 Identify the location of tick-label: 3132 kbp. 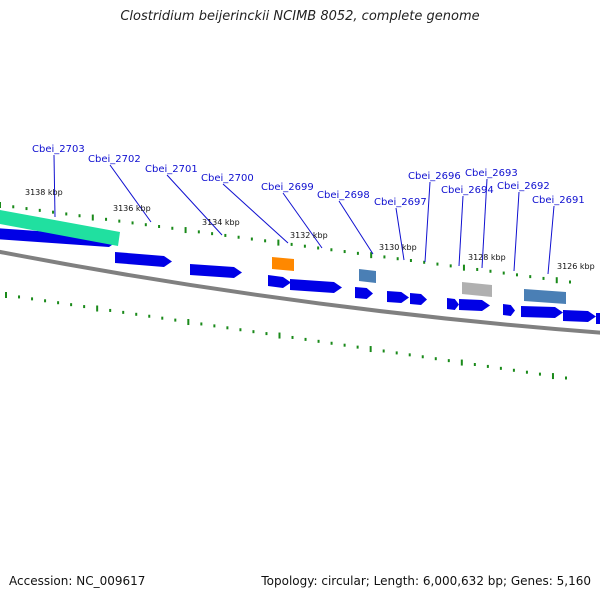
(309, 235).